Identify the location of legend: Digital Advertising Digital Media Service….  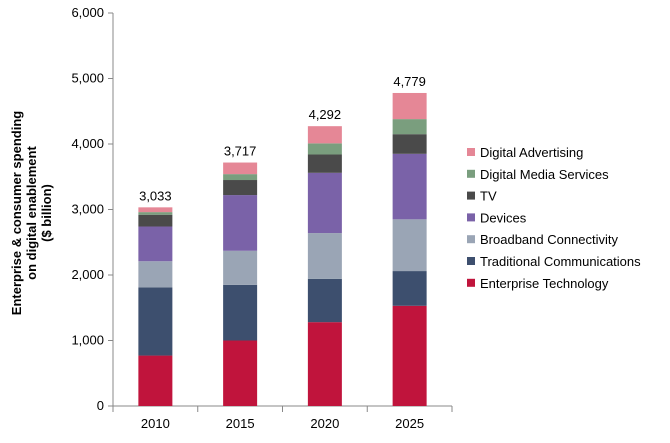
(554, 218).